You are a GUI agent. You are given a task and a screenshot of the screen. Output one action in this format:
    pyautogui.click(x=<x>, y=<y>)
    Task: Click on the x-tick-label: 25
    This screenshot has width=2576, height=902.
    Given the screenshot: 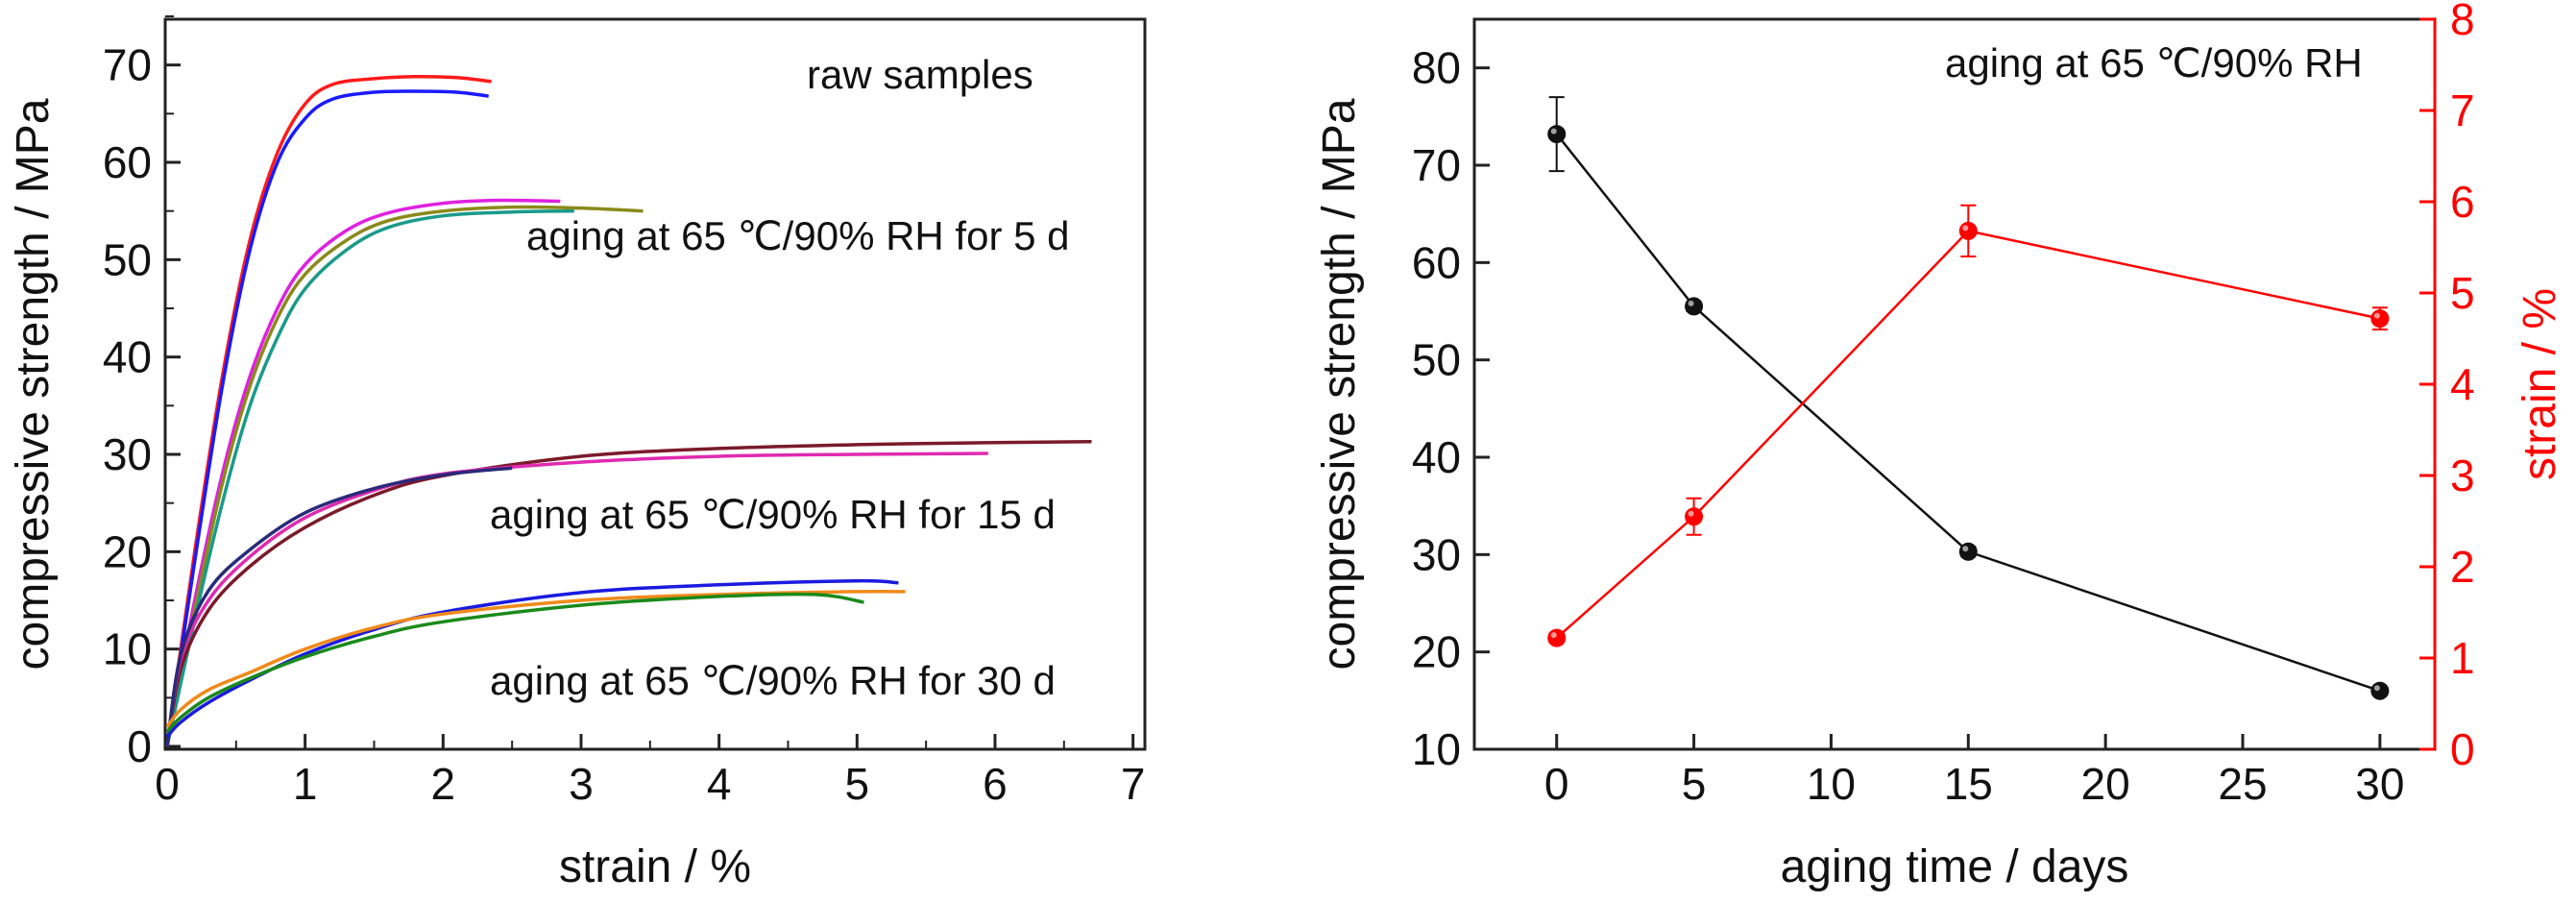 What is the action you would take?
    pyautogui.click(x=2242, y=784)
    